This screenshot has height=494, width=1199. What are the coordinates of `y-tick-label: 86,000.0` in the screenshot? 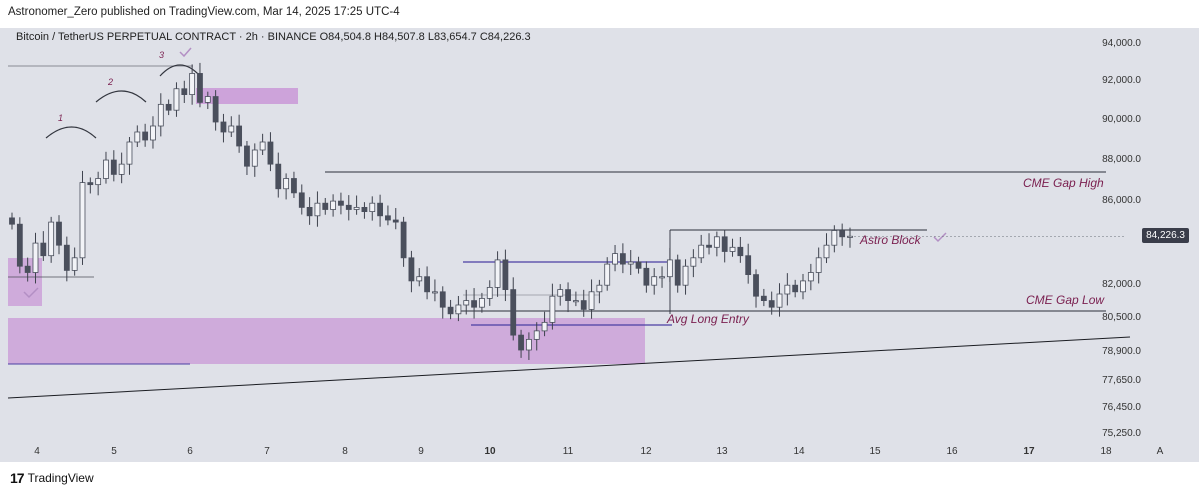 It's located at (1121, 200).